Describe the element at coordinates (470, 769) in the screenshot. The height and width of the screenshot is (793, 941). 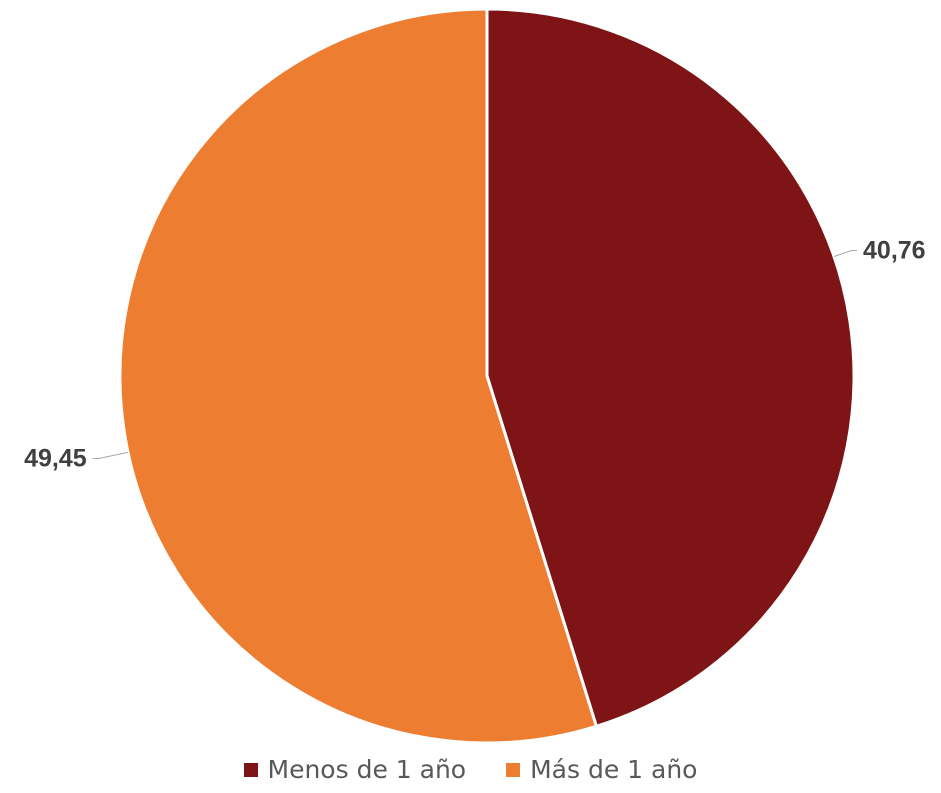
I see `legend: Menos de 1 año Más de 1 año` at that location.